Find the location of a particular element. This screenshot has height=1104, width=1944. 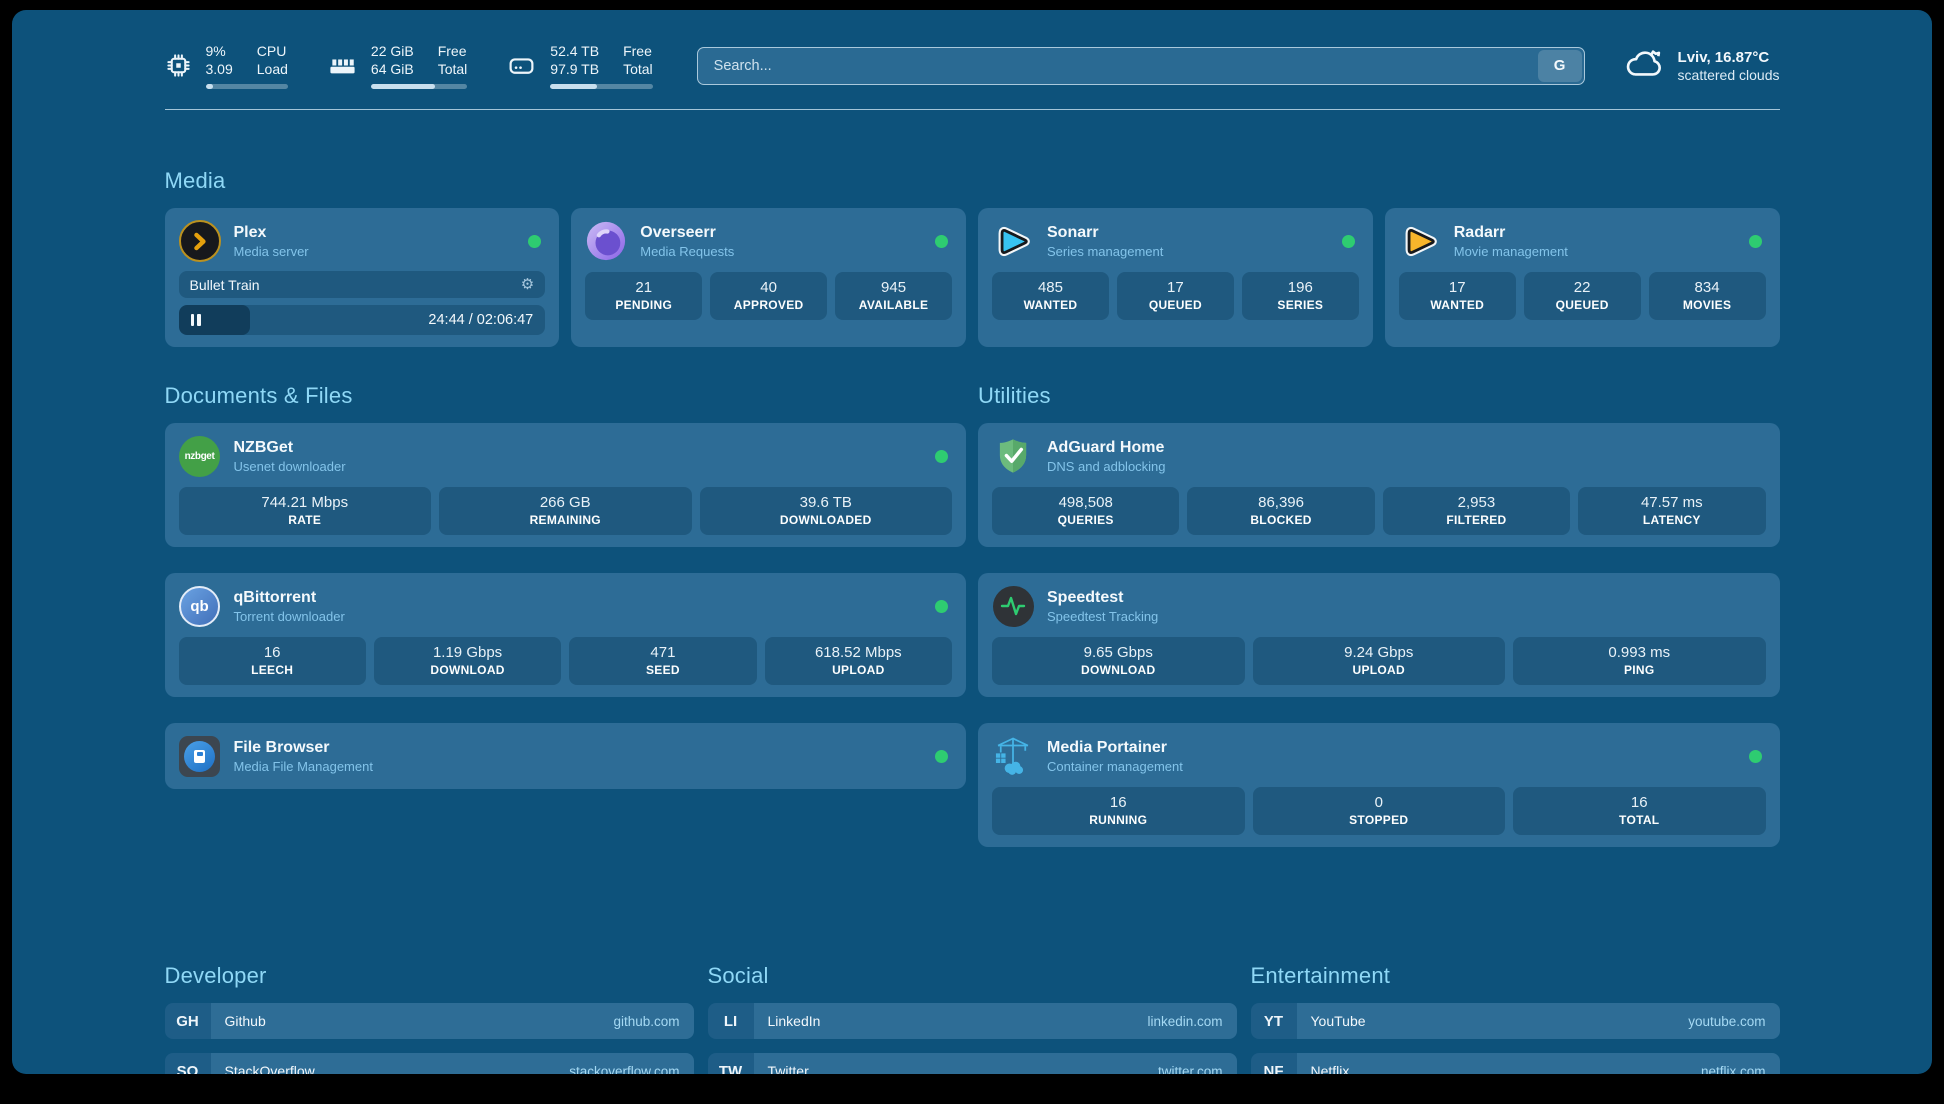

app-subtitle: Movie management is located at coordinates (1510, 251).